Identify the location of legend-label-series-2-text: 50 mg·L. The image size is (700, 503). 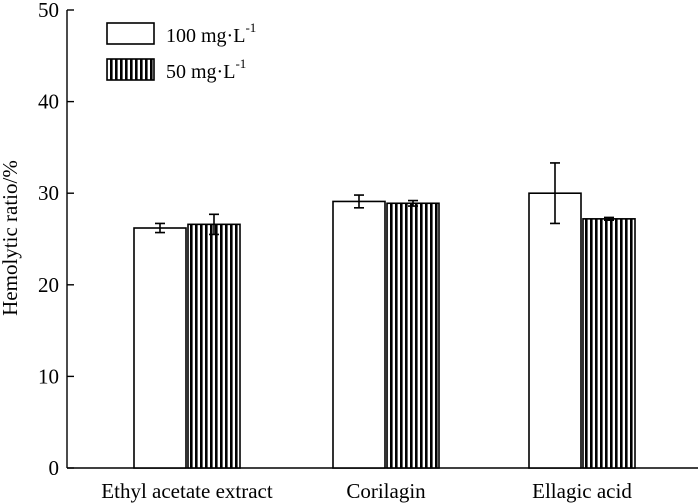
(200, 72).